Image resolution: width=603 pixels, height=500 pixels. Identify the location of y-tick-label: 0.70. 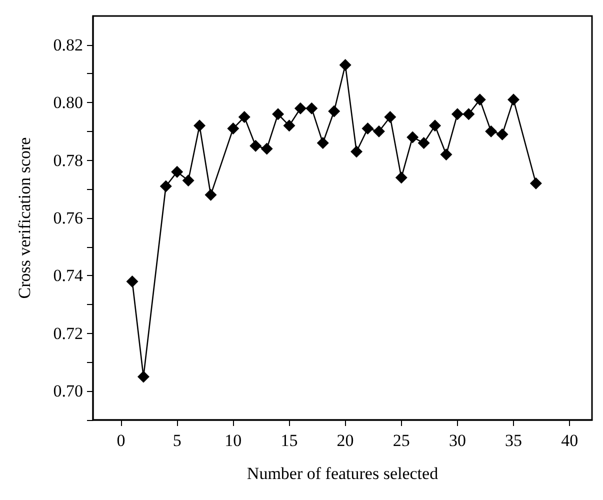
(68, 391).